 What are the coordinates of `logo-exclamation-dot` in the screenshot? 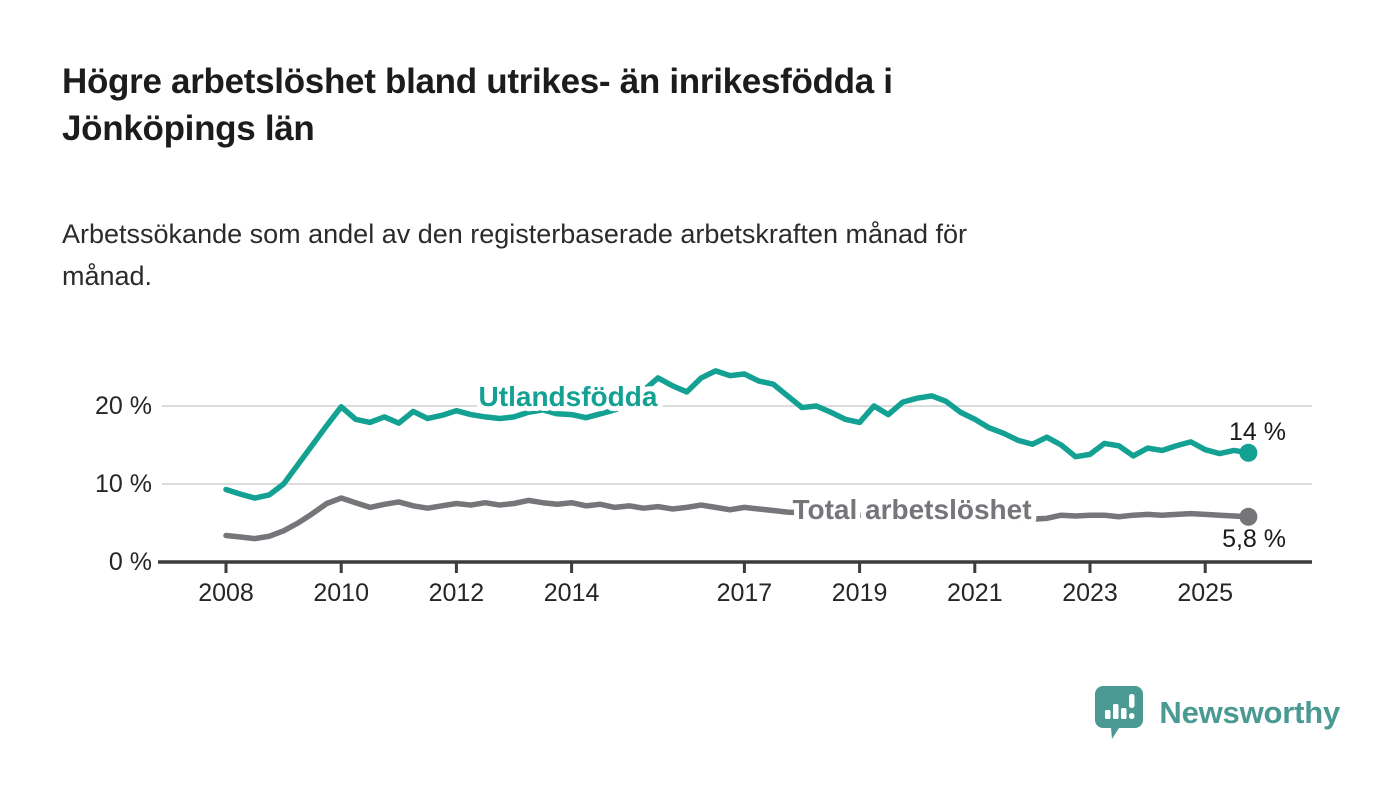 It's located at (1132, 716).